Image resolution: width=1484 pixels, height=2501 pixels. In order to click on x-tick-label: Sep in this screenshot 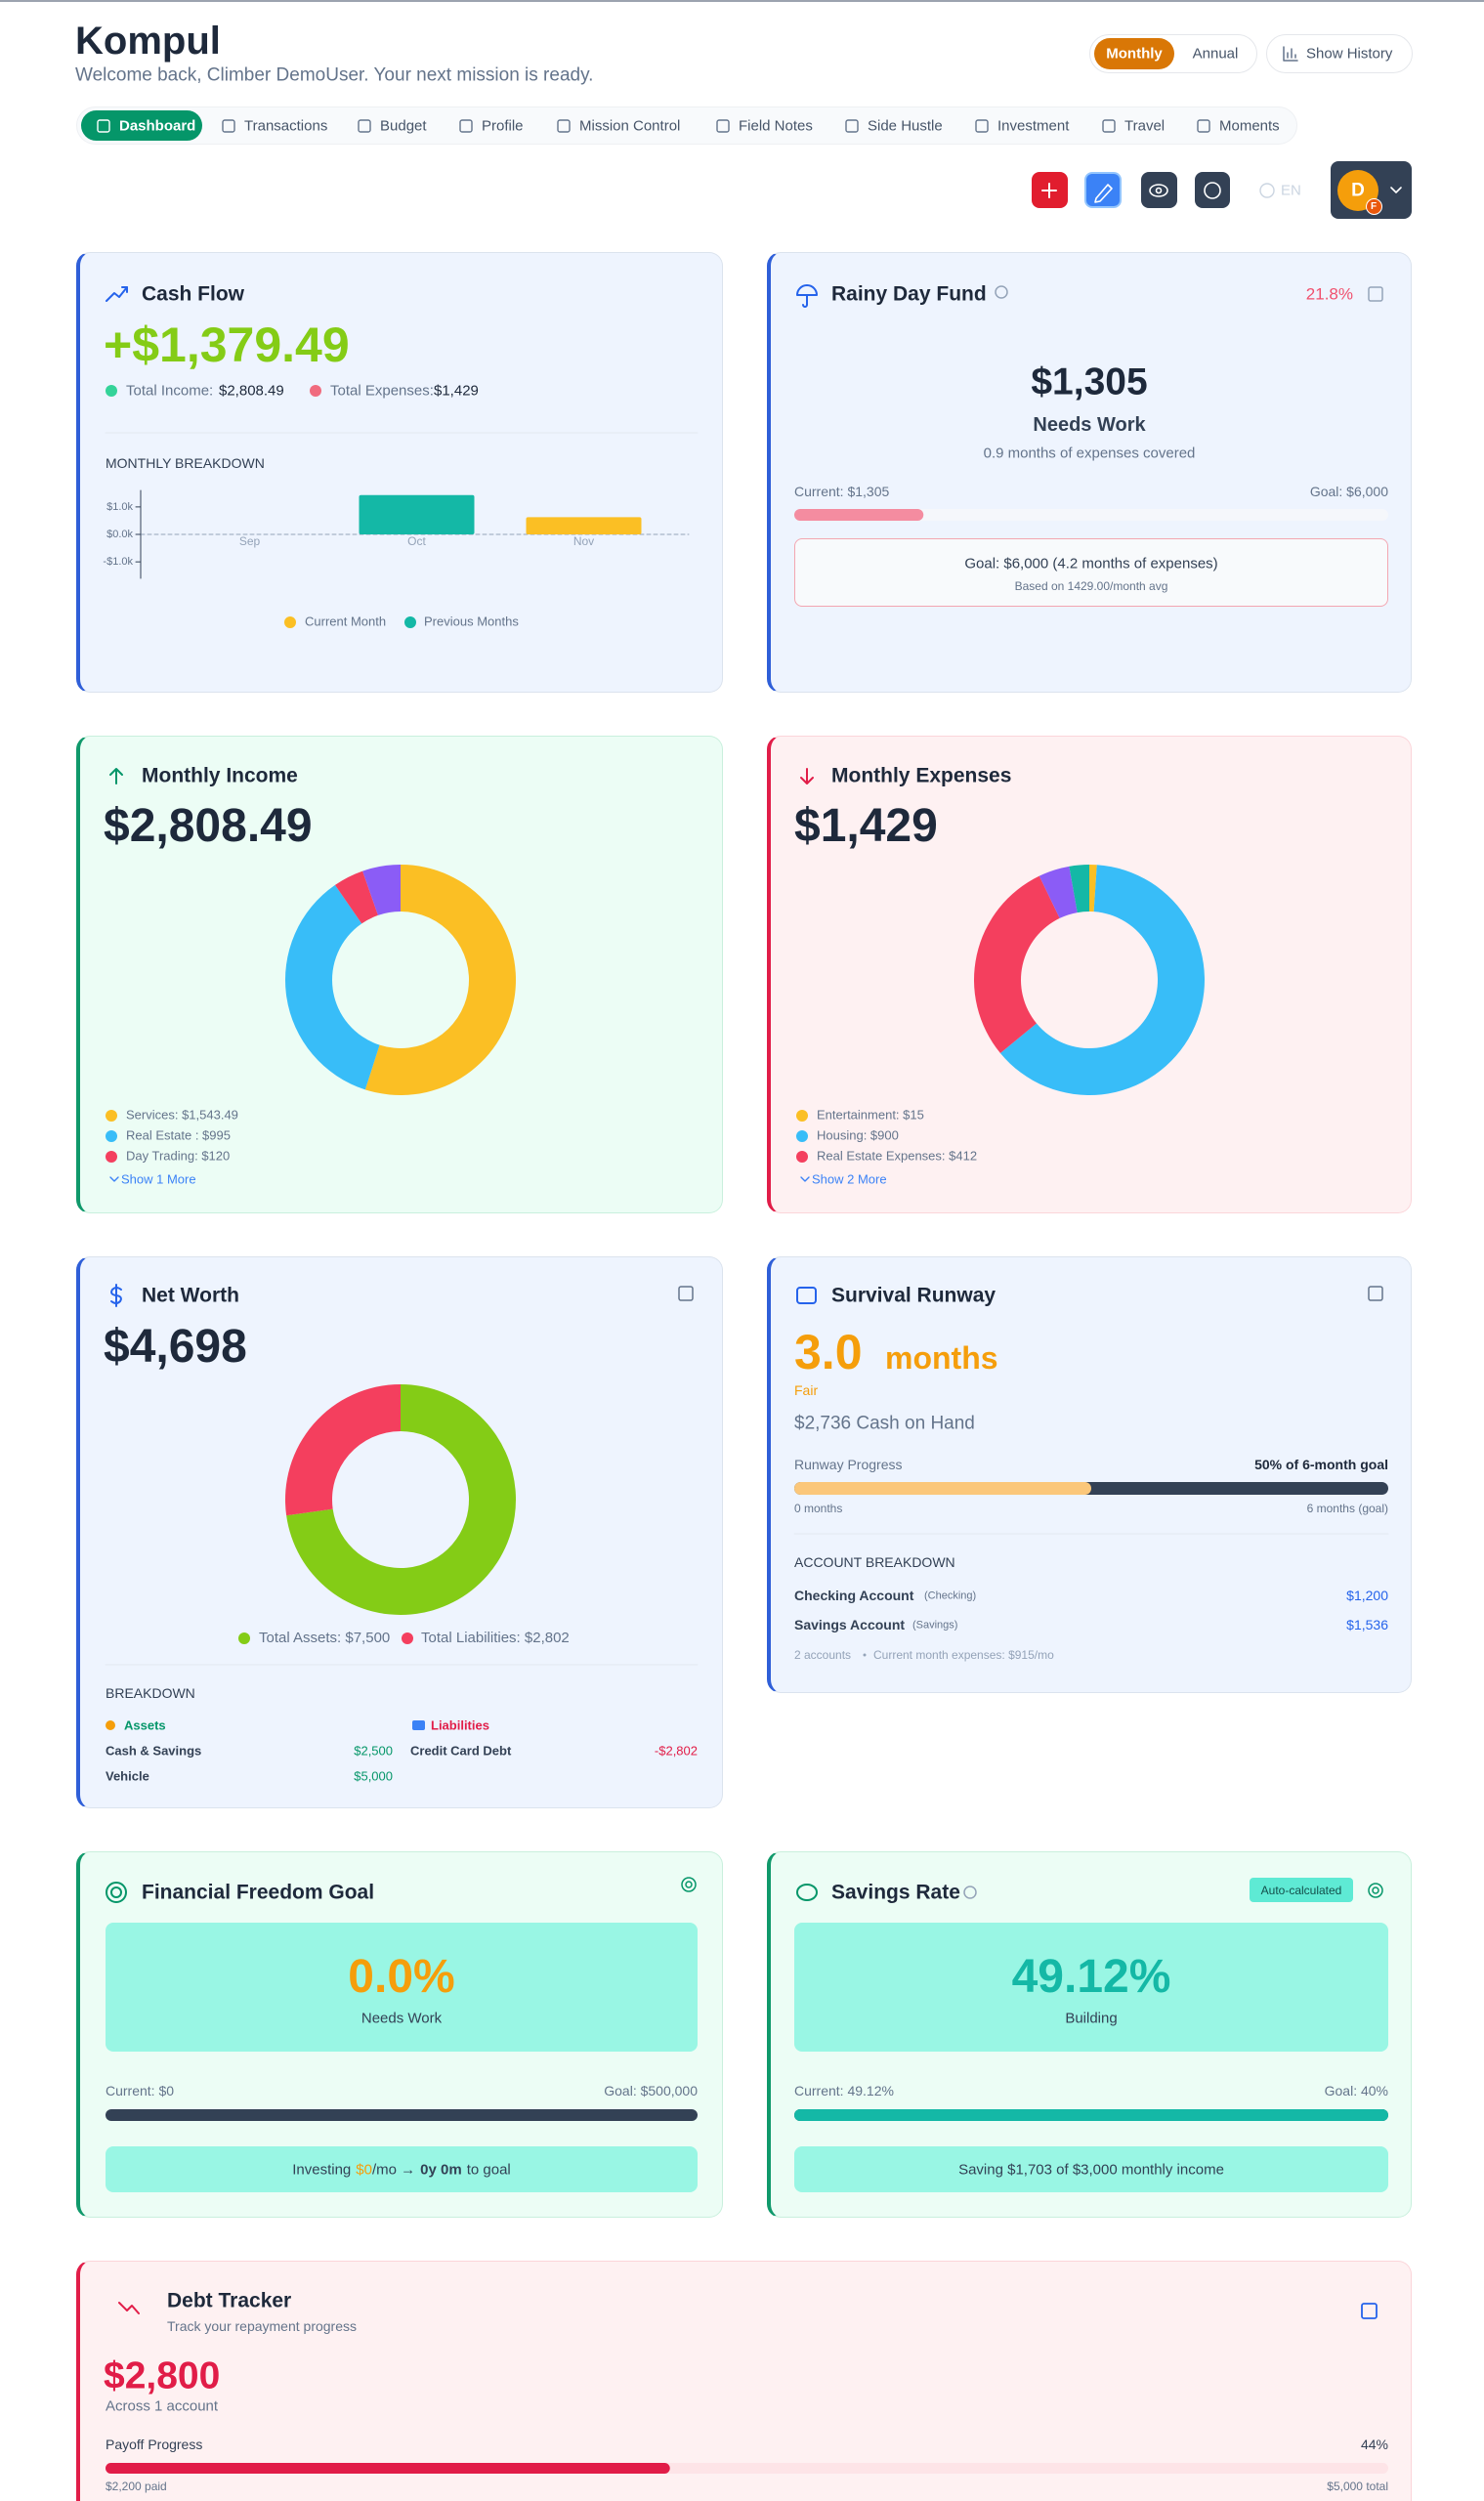, I will do `click(250, 541)`.